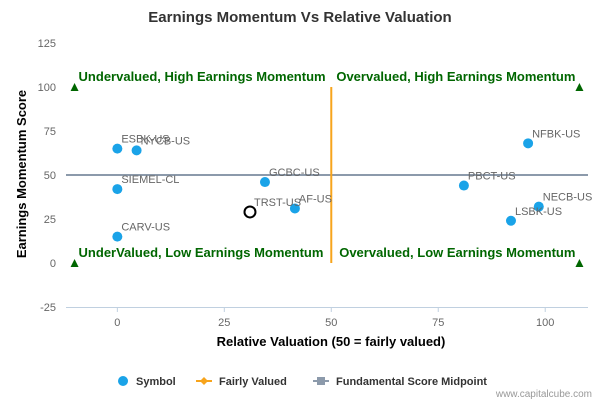 The height and width of the screenshot is (400, 600). What do you see at coordinates (50, 132) in the screenshot?
I see `y-tick-label: 75` at bounding box center [50, 132].